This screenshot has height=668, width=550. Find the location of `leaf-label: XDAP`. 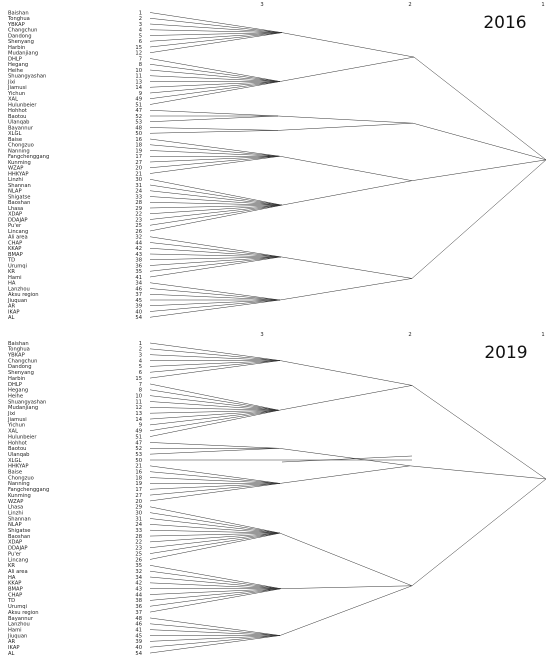

leaf-label: XDAP is located at coordinates (15, 543).